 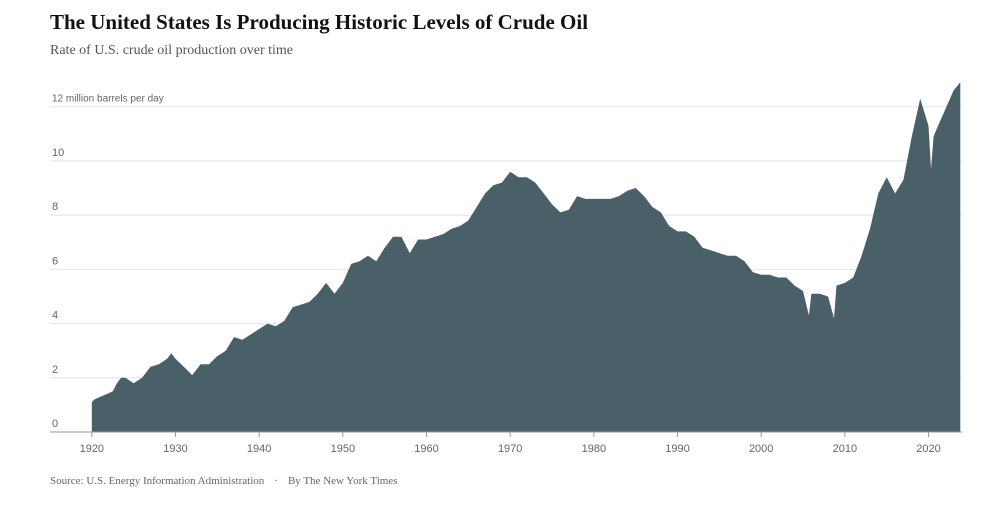 I want to click on x-tick-label-1930: 1930, so click(x=175, y=449).